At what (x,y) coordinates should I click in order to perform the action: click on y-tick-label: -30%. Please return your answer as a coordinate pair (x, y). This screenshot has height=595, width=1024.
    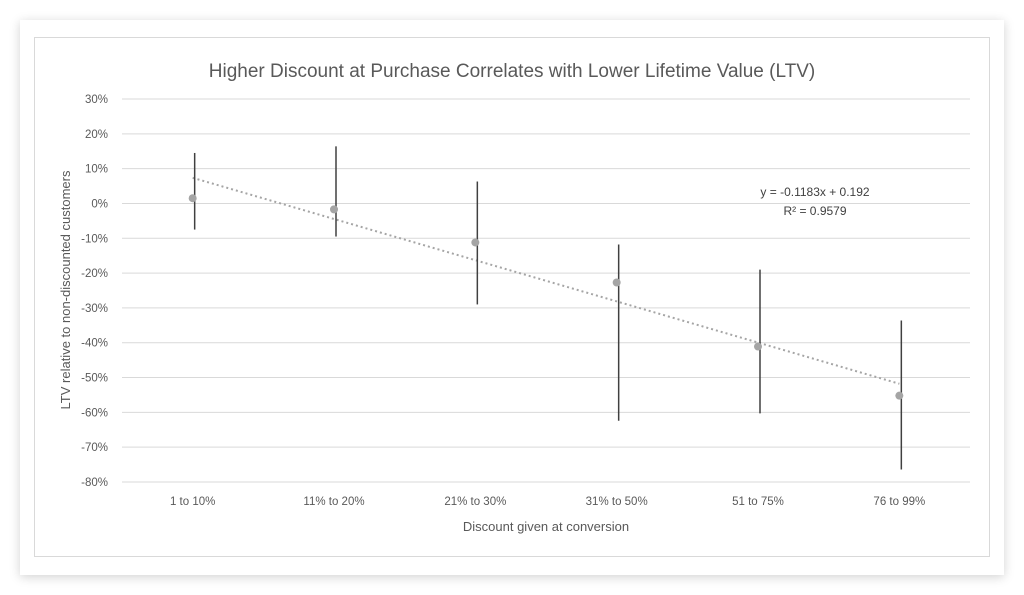
    Looking at the image, I should click on (94, 309).